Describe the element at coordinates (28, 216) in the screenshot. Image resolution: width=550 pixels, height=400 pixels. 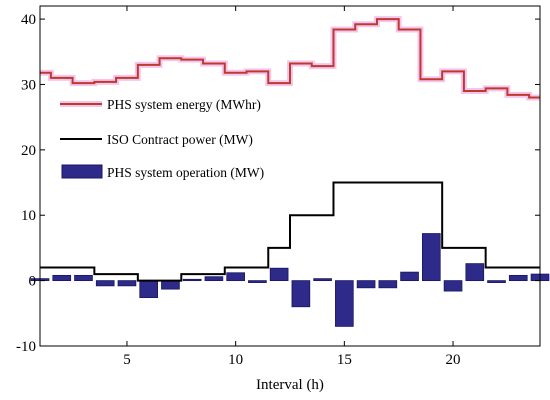
I see `y-tick-label: 10` at that location.